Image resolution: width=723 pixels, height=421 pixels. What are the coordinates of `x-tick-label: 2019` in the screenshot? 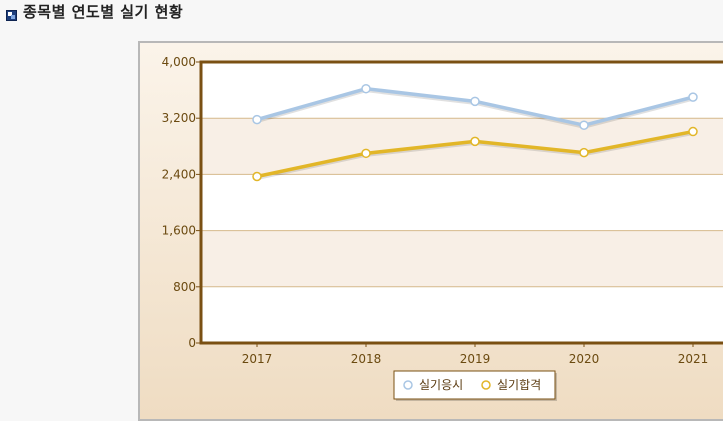 It's located at (475, 359).